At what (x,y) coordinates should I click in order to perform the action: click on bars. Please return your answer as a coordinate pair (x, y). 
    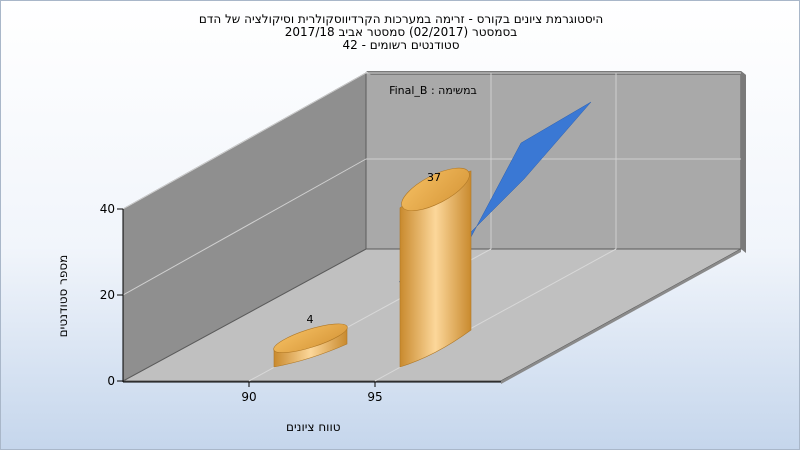
    Looking at the image, I should click on (372, 267).